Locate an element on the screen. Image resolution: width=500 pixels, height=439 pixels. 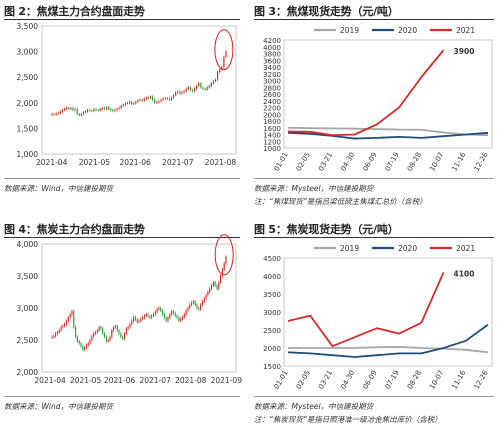
legend-label: 2019 is located at coordinates (349, 30).